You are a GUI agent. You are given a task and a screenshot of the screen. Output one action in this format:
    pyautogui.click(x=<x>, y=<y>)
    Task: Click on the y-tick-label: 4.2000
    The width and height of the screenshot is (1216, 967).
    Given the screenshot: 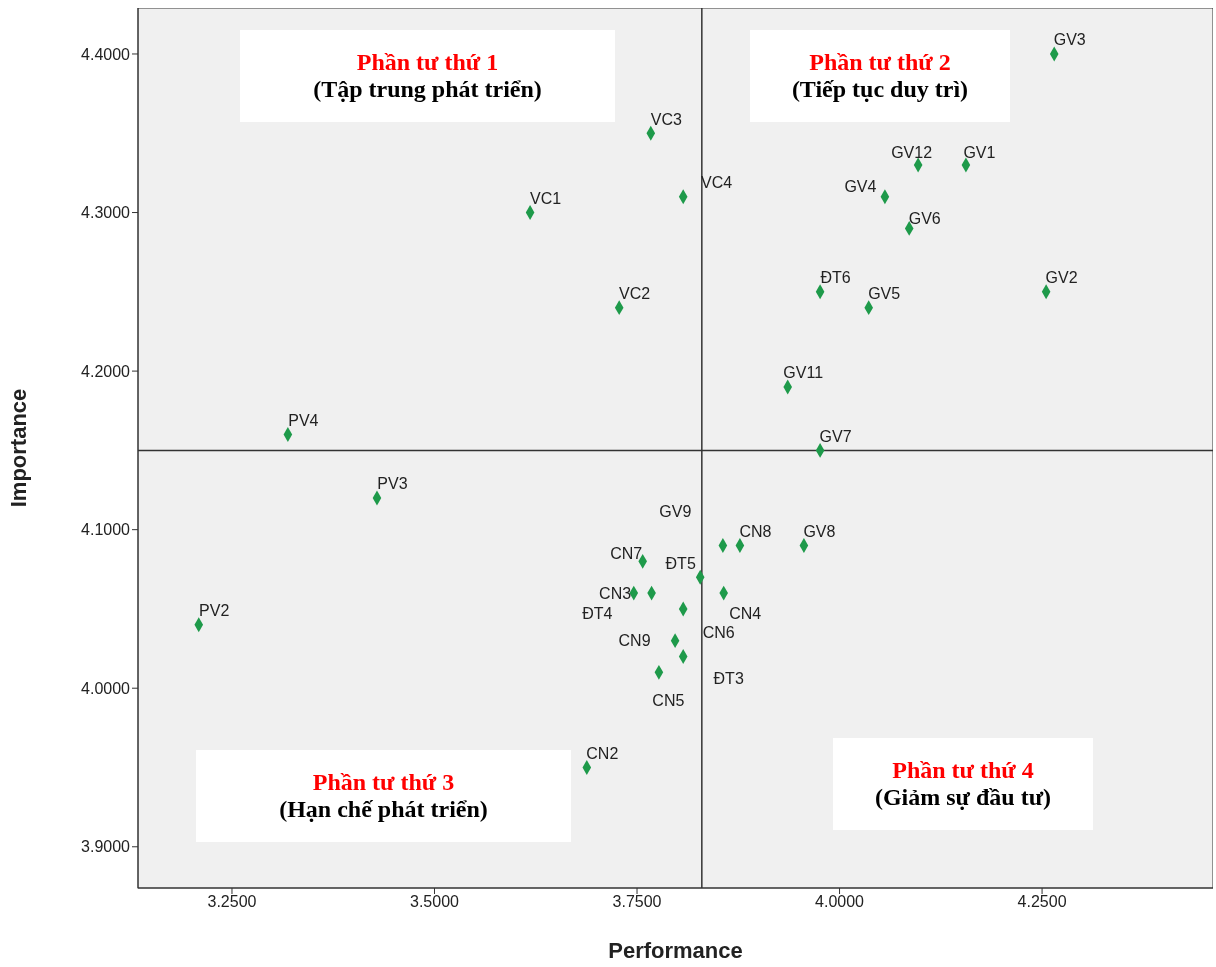 What is the action you would take?
    pyautogui.click(x=106, y=371)
    